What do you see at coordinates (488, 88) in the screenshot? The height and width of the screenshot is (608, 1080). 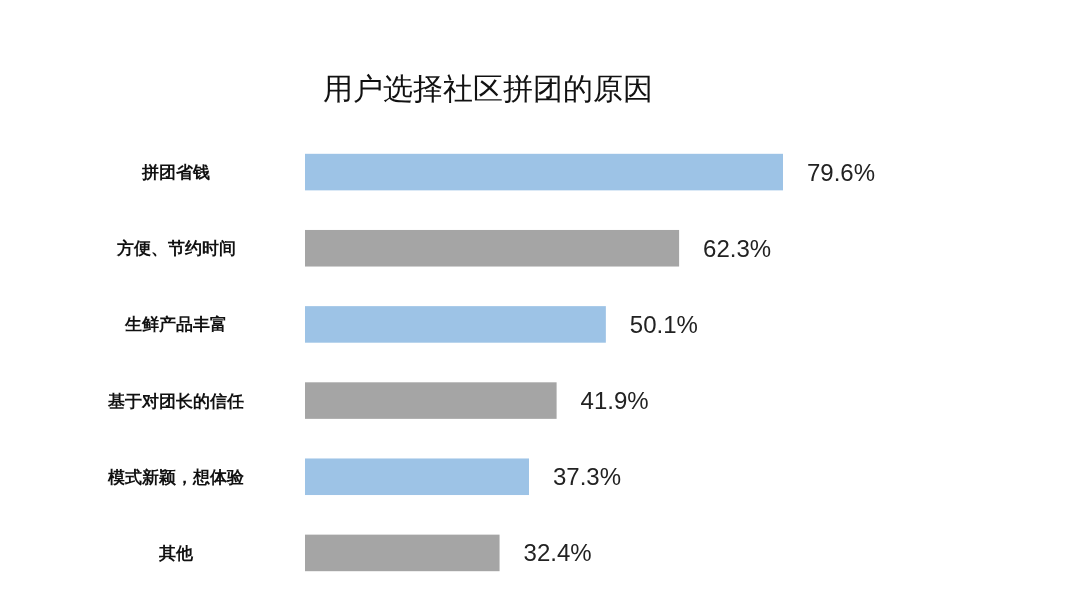 I see `chart-title: 用户选择社区拼团的原因` at bounding box center [488, 88].